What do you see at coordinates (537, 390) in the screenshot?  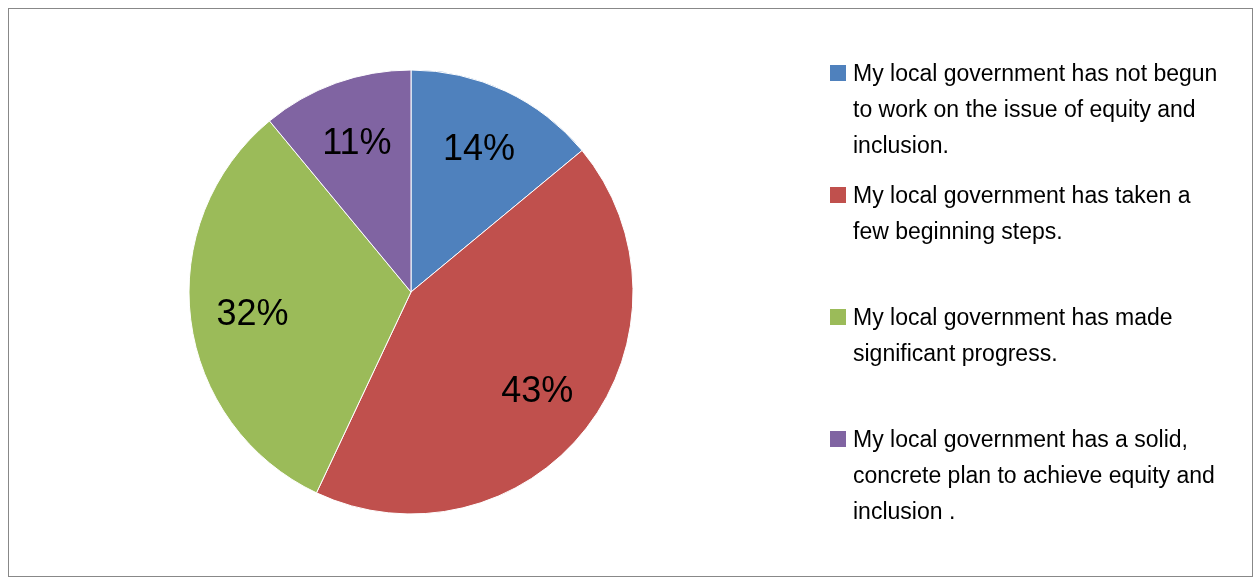 I see `data-label: 43%` at bounding box center [537, 390].